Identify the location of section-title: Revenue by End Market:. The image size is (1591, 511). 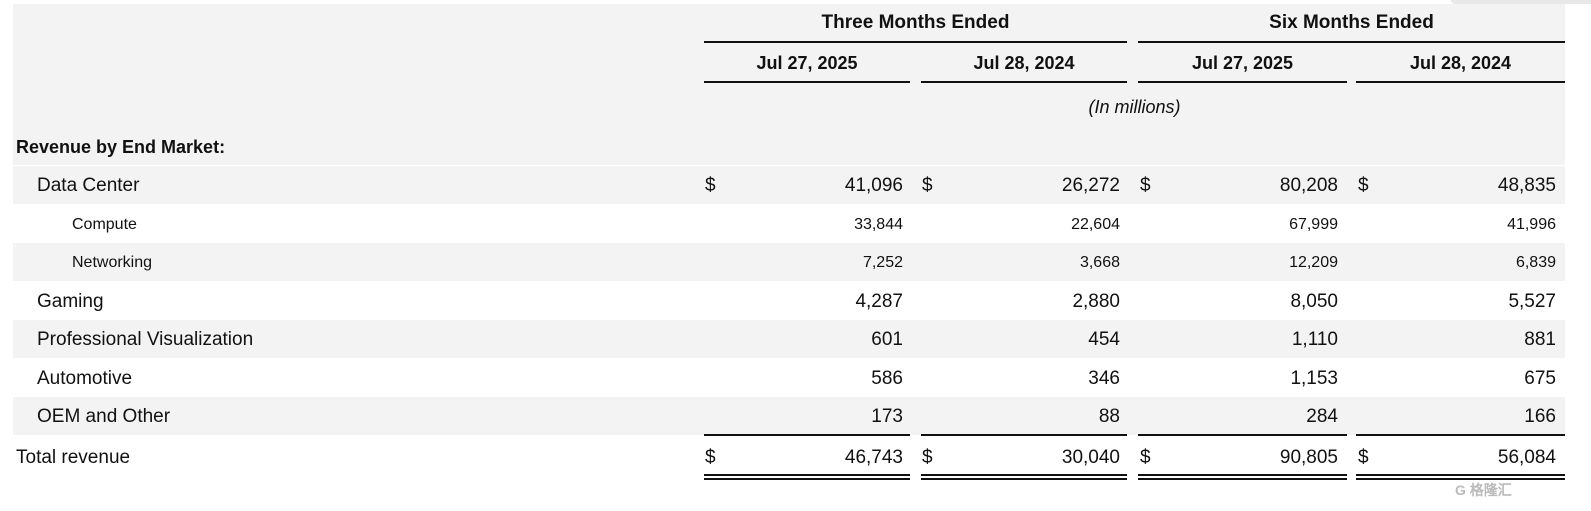
(121, 147).